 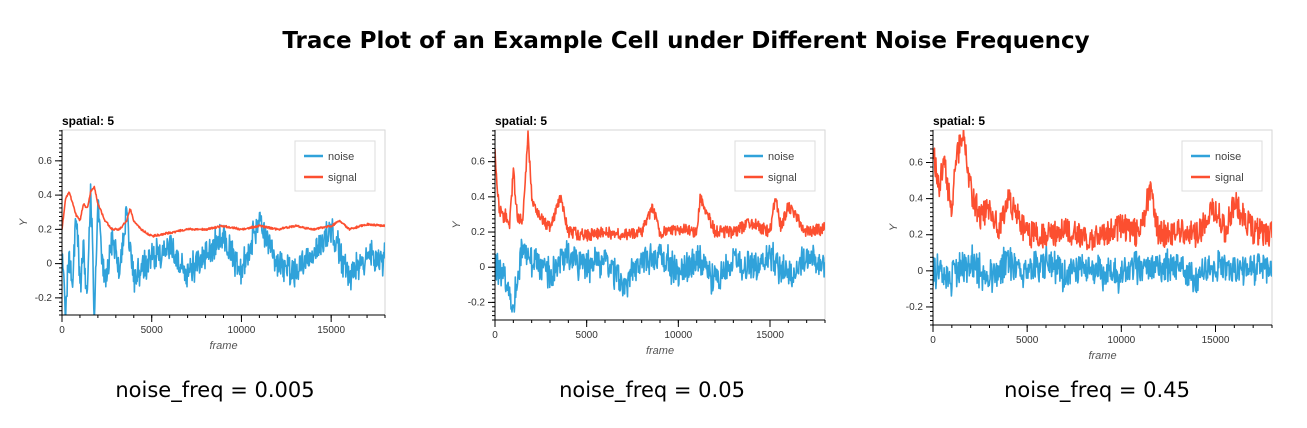 I want to click on noise-freq-caption: noise_freq = 0.45, so click(x=1097, y=390).